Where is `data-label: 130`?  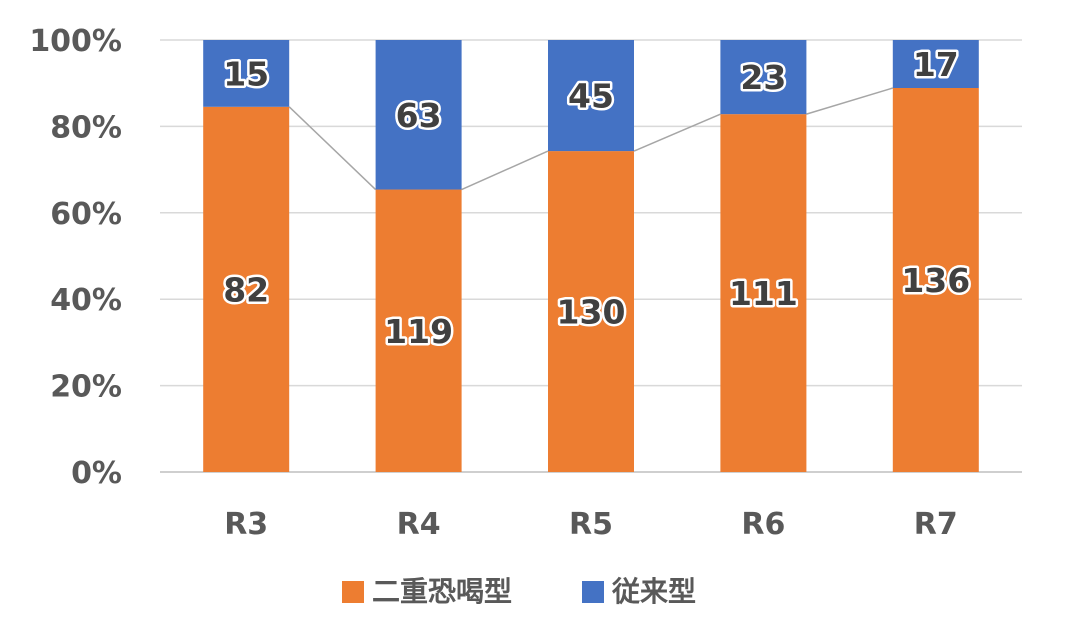
data-label: 130 is located at coordinates (591, 312).